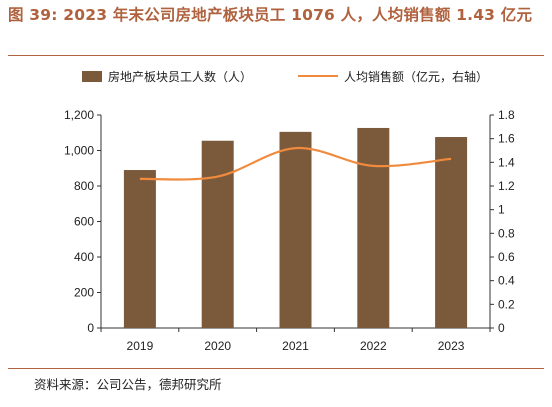 This screenshot has height=407, width=552. Describe the element at coordinates (506, 233) in the screenshot. I see `y-right-tick-label: 0.8` at that location.